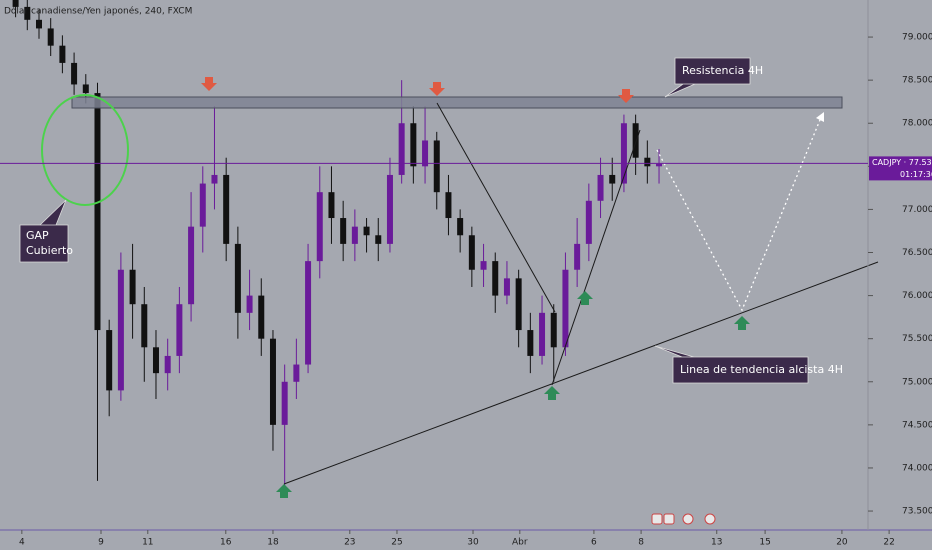 This screenshot has width=932, height=550. What do you see at coordinates (226, 543) in the screenshot?
I see `x-tick-label: 16` at bounding box center [226, 543].